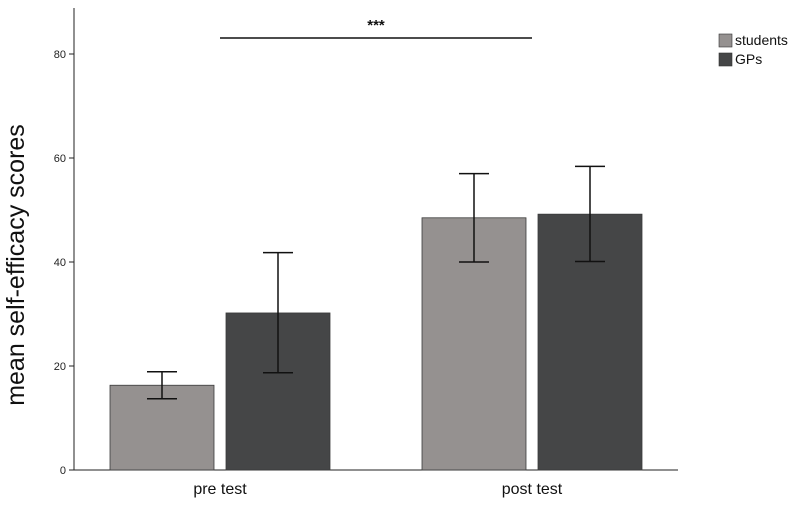  I want to click on error-bar-gps-post-test, so click(590, 214).